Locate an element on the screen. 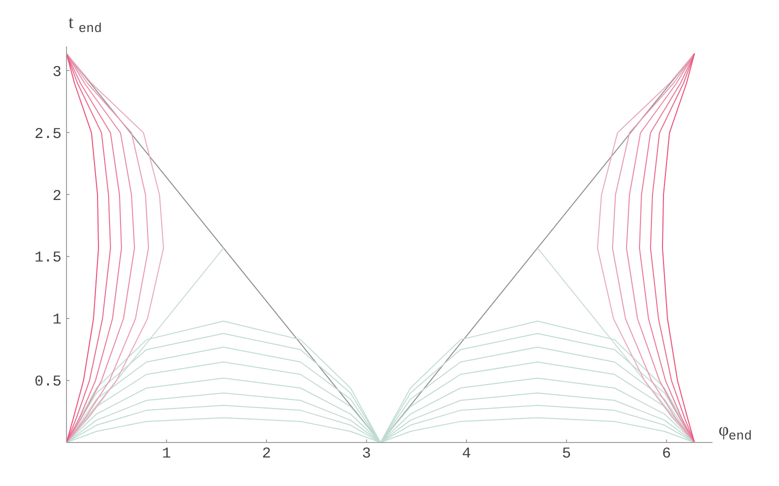 This screenshot has height=486, width=779. y-tick-label: 2.5 is located at coordinates (48, 134).